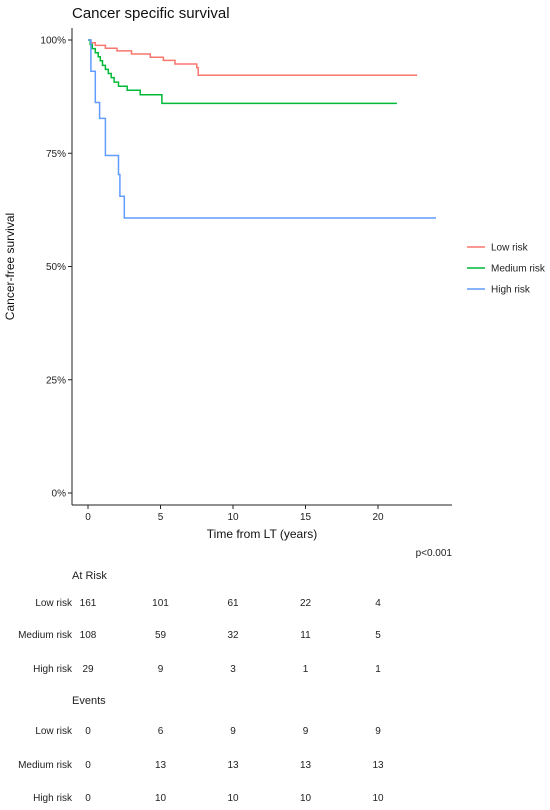 The height and width of the screenshot is (810, 550). Describe the element at coordinates (56, 380) in the screenshot. I see `y-tick-label: 25%` at that location.